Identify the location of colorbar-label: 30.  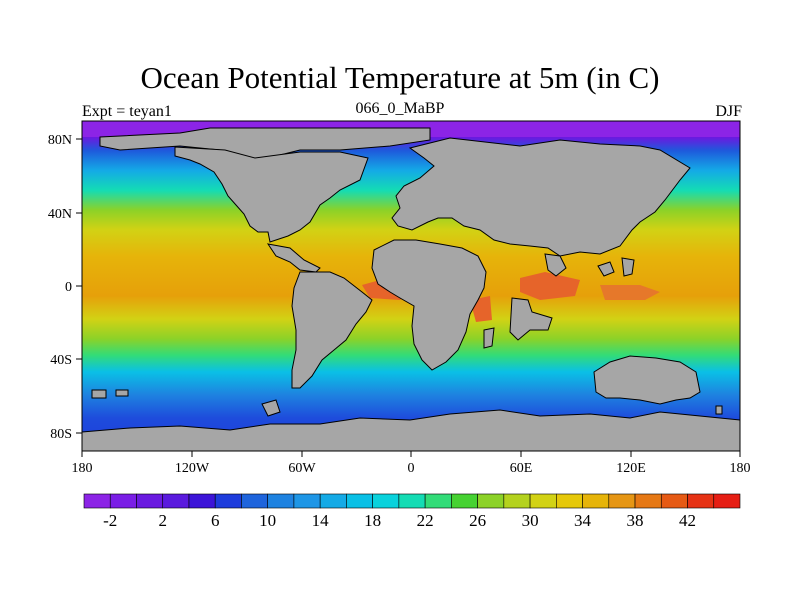
(530, 520).